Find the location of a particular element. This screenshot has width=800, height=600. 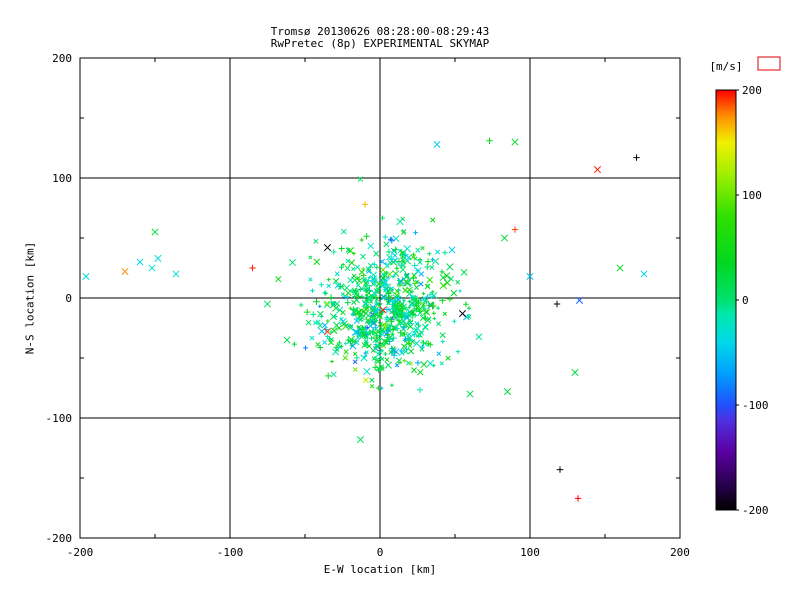

y-tick-label: -100 is located at coordinates (59, 418).